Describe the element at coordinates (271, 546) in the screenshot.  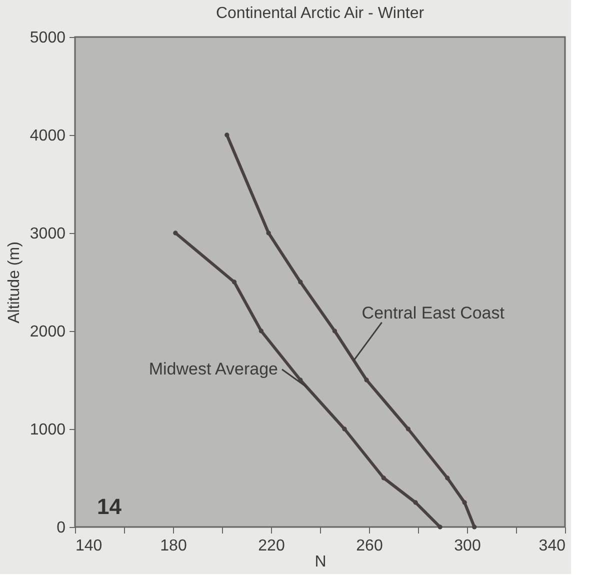
I see `x-tick-label: 220` at that location.